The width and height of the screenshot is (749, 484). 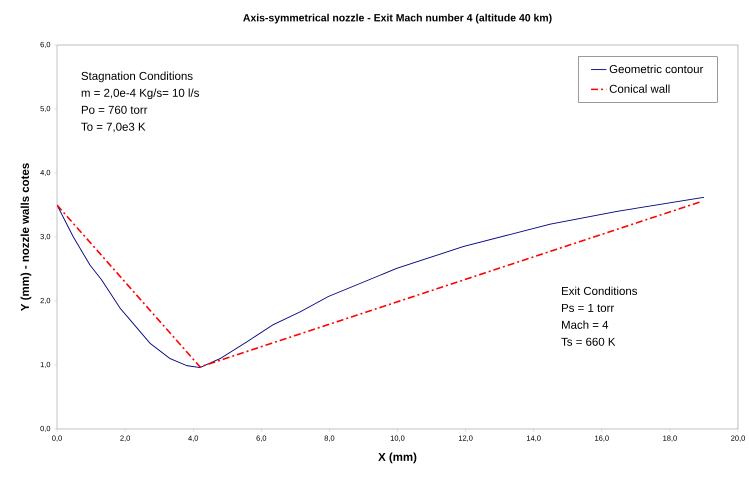 What do you see at coordinates (397, 458) in the screenshot?
I see `x-axis-title: X (mm)` at bounding box center [397, 458].